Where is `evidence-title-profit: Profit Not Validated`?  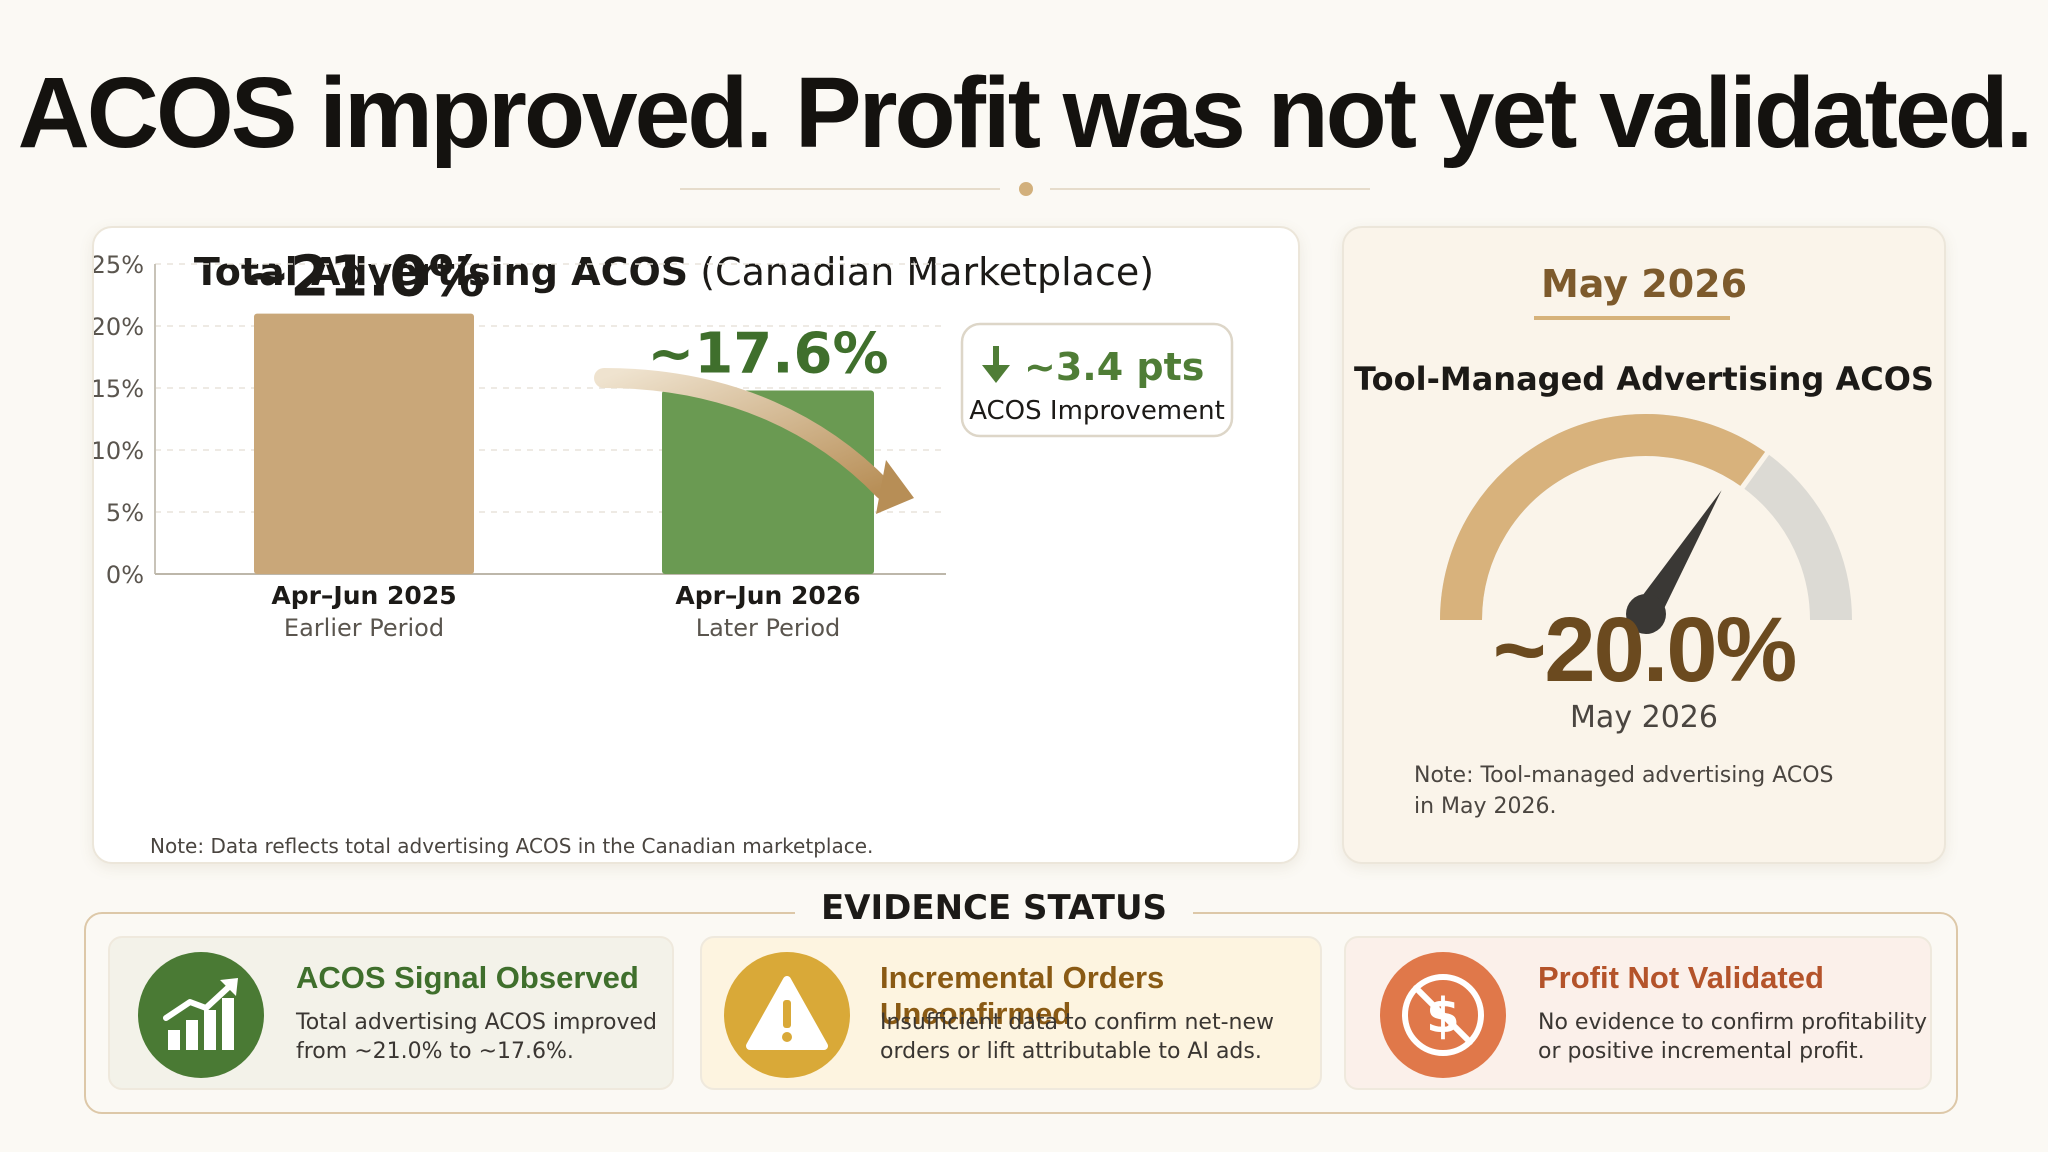
evidence-title-profit: Profit Not Validated is located at coordinates (1681, 977).